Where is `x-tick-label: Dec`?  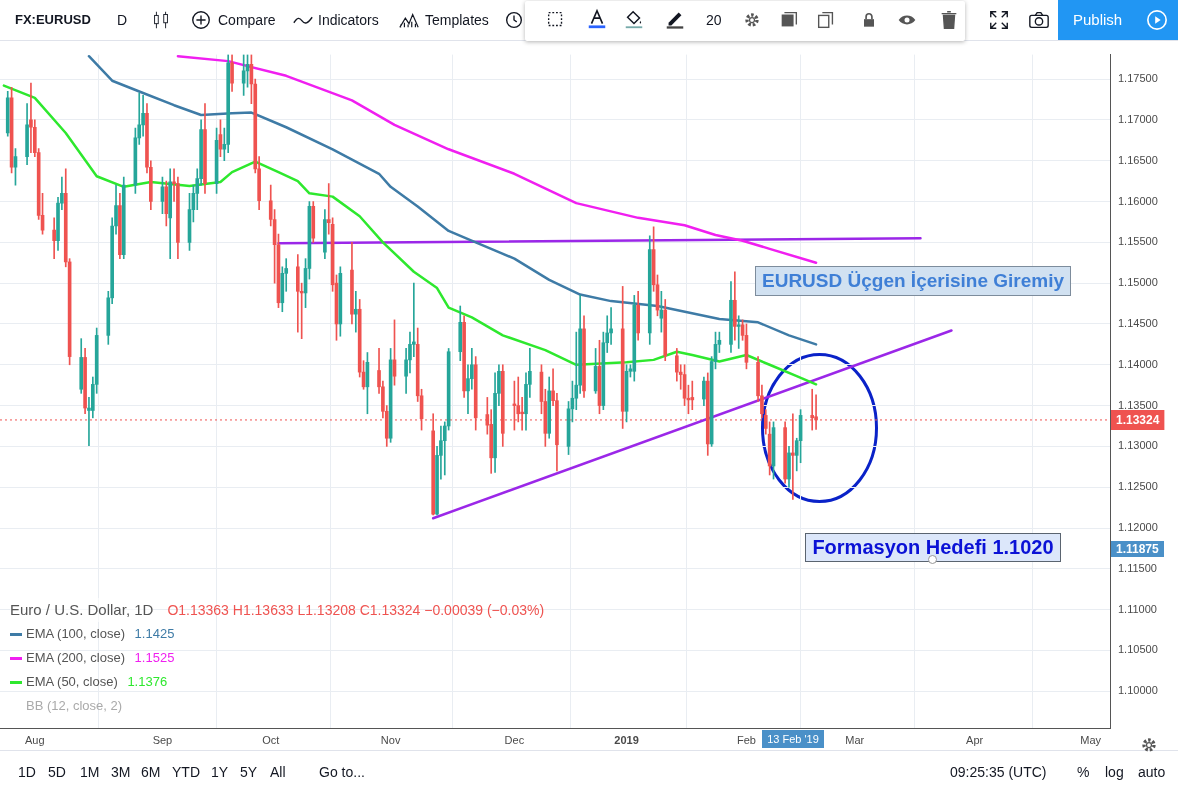 x-tick-label: Dec is located at coordinates (514, 739).